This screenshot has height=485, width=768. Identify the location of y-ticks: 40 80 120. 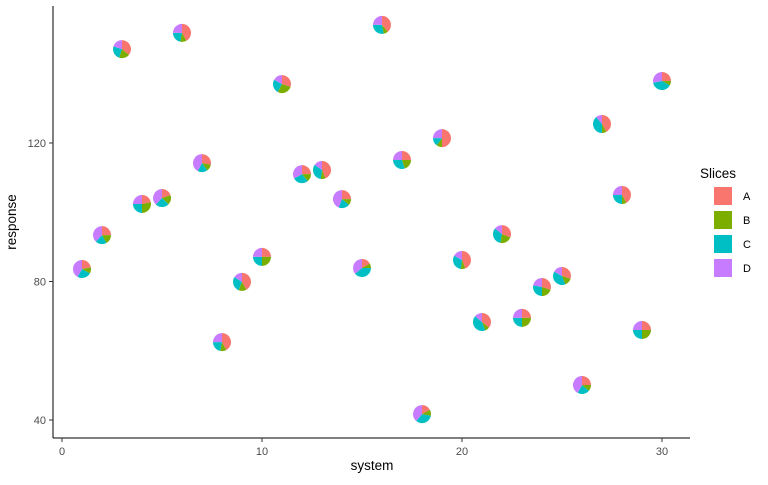
(40, 282).